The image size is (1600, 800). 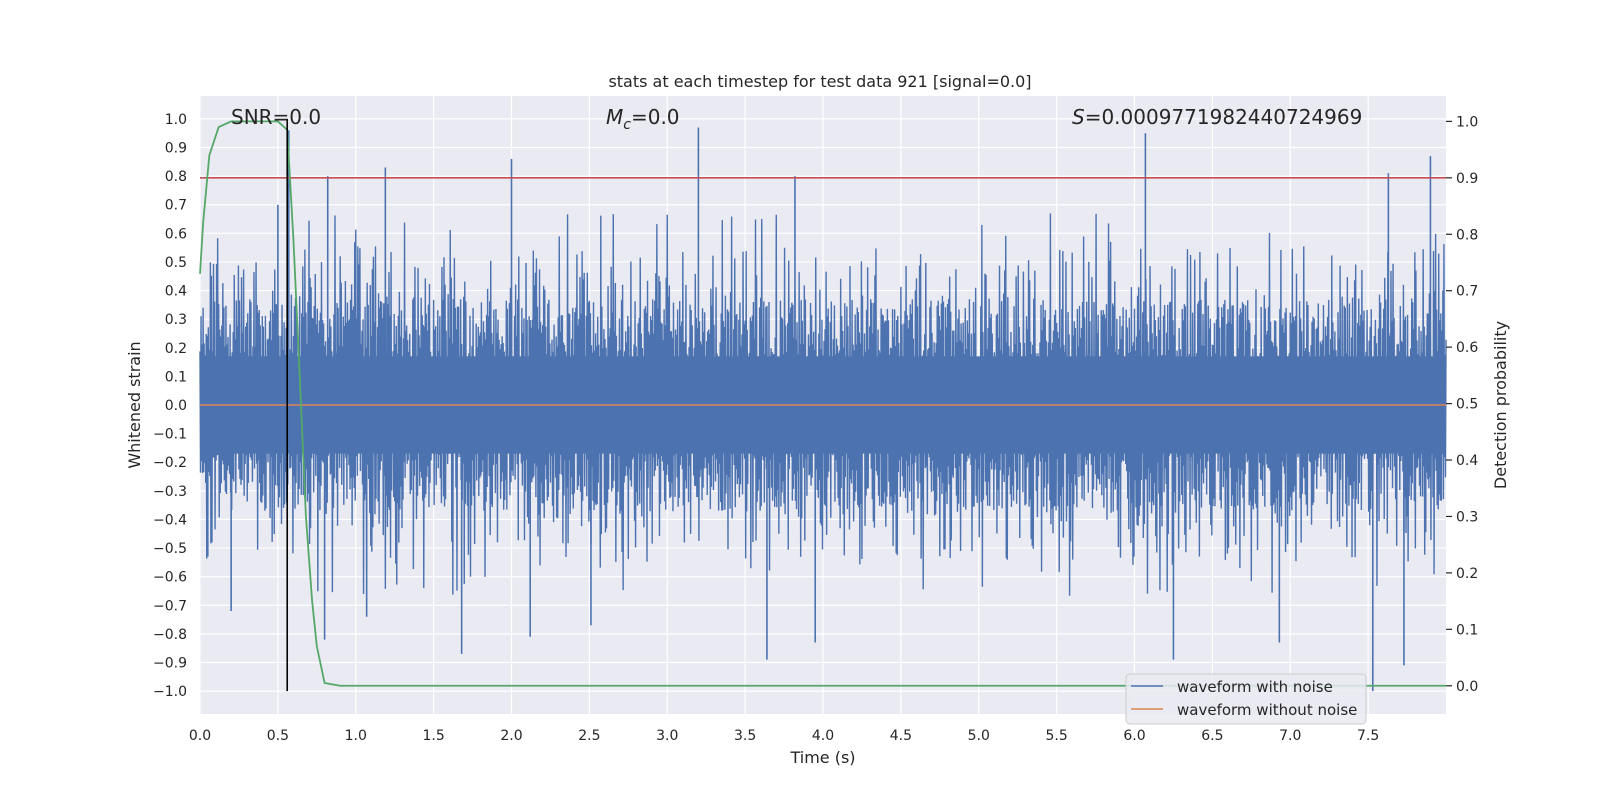 I want to click on legend-box, so click(x=1246, y=699).